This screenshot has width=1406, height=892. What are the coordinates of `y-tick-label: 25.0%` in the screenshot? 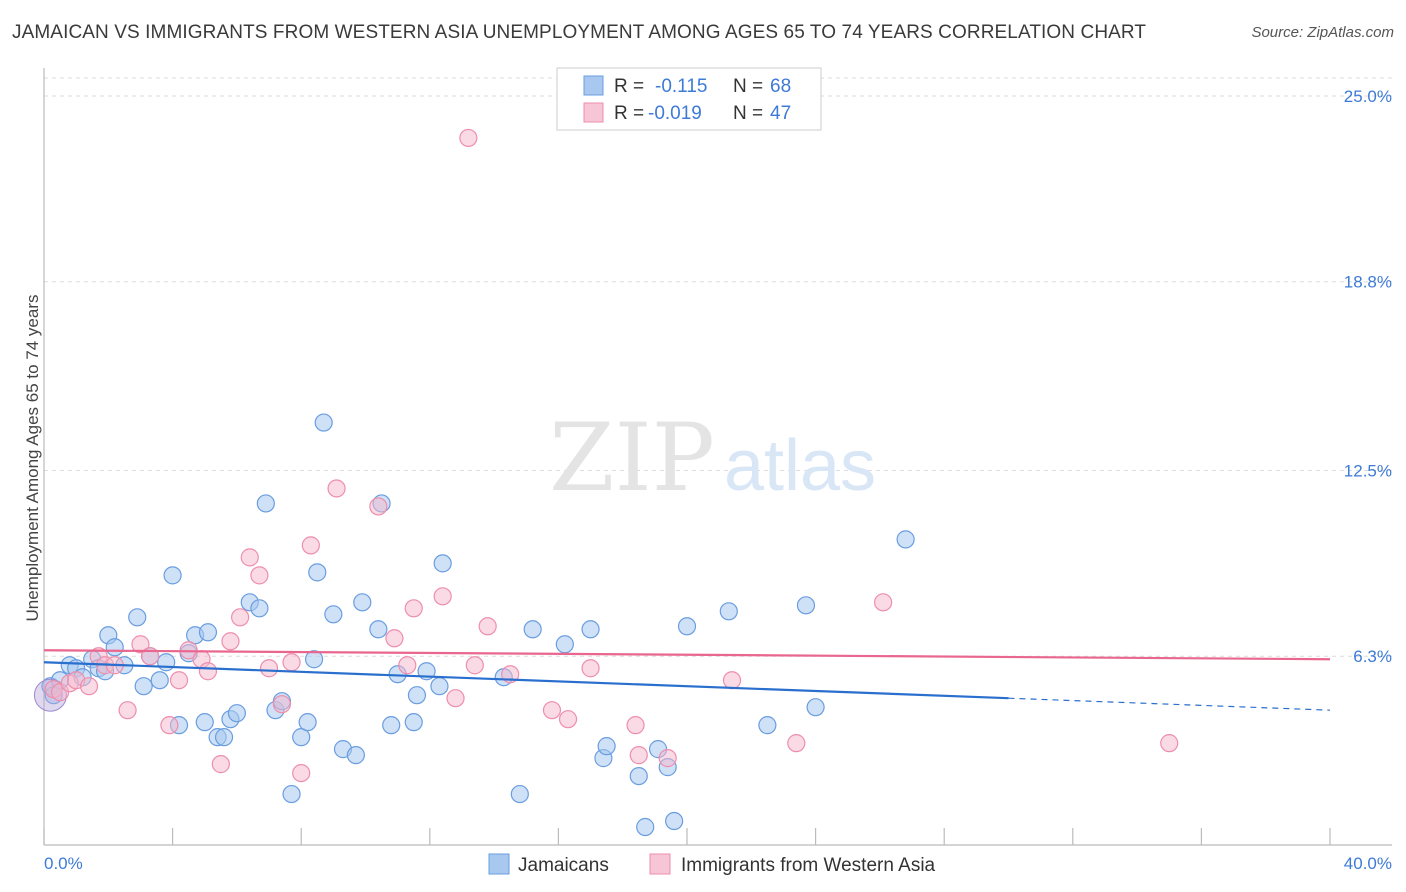 It's located at (1368, 96).